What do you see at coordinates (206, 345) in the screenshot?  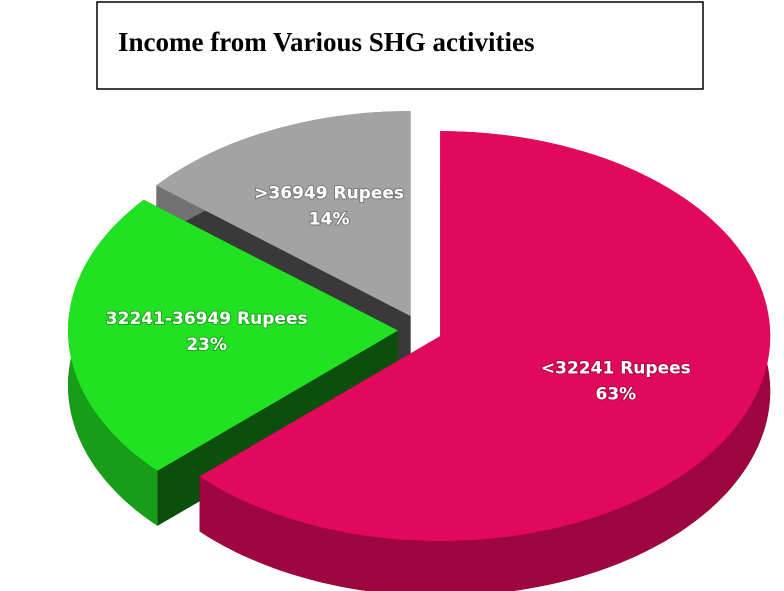 I see `slice-value-label: 23%` at bounding box center [206, 345].